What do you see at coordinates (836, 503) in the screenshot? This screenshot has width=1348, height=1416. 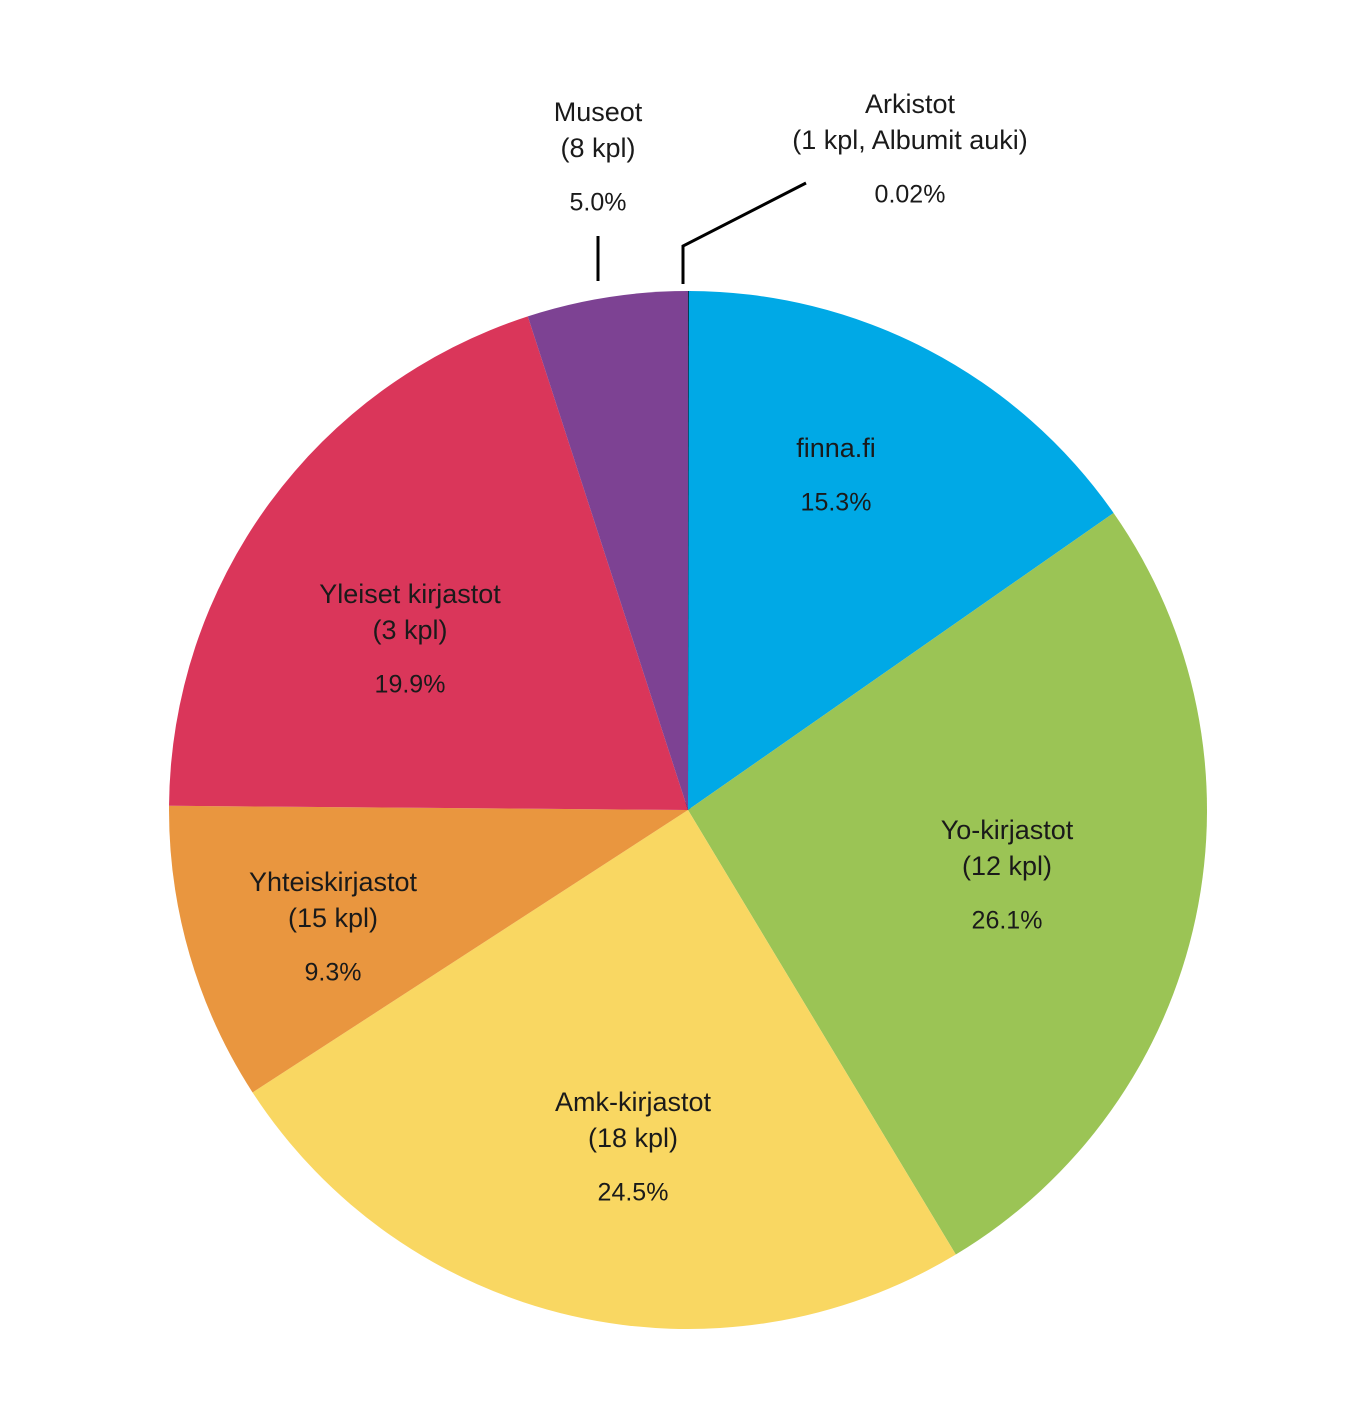 I see `slice-percent-label: 15.3%` at bounding box center [836, 503].